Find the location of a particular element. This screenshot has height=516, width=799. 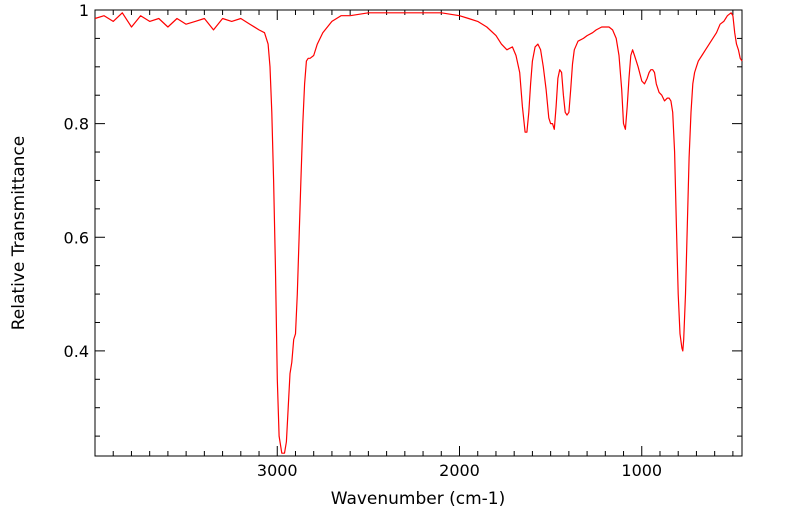

x-tick-label: 1000 is located at coordinates (641, 470).